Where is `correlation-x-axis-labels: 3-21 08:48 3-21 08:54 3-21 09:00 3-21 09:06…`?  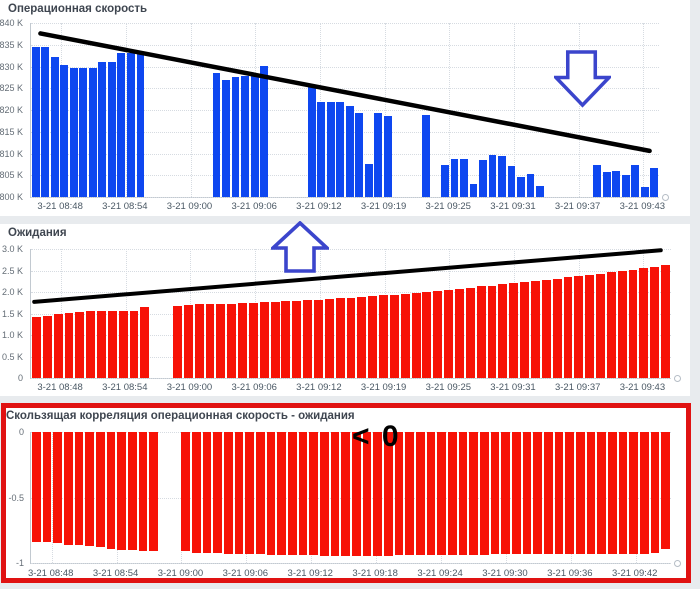 correlation-x-axis-labels: 3-21 08:48 3-21 08:54 3-21 09:00 3-21 09:06… is located at coordinates (349, 574).